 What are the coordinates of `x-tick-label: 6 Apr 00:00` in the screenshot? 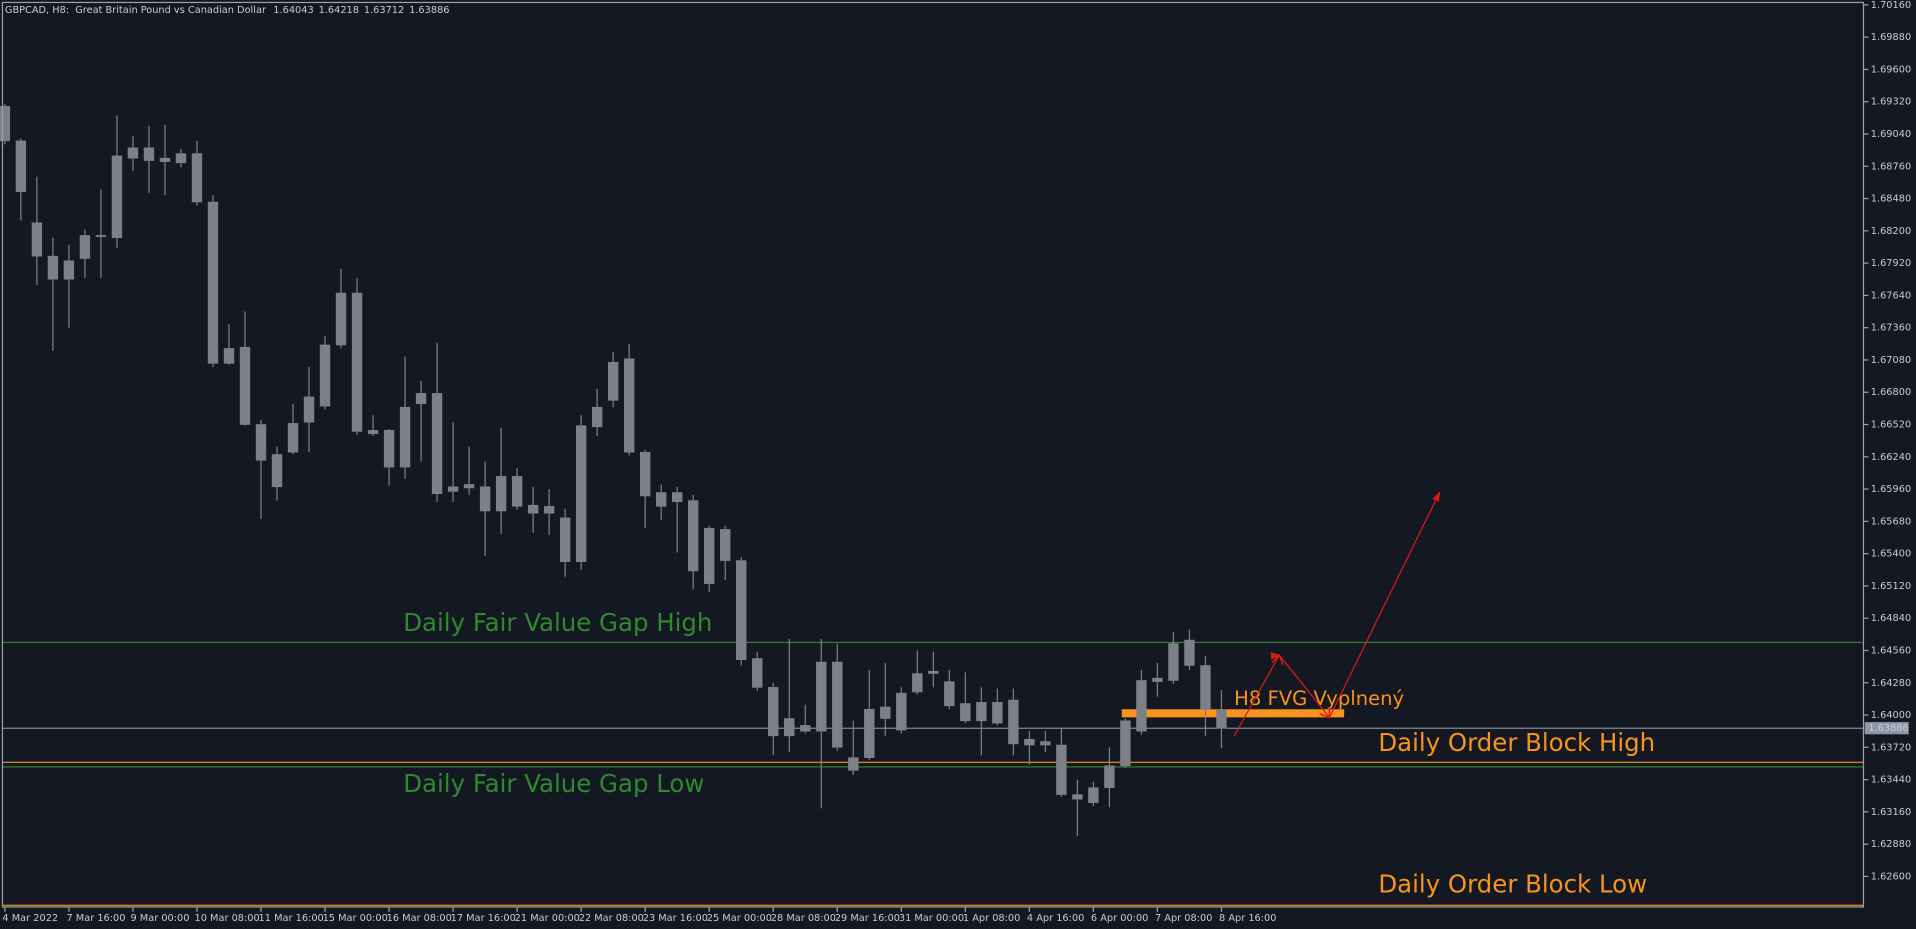 It's located at (1119, 918).